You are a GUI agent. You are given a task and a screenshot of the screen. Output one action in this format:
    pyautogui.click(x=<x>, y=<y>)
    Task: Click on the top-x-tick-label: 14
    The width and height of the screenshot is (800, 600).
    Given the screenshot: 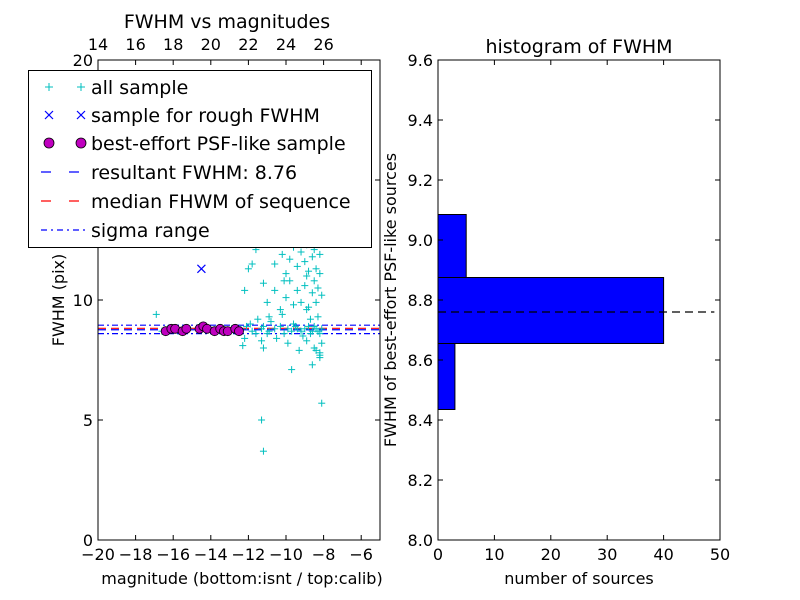 What is the action you would take?
    pyautogui.click(x=98, y=44)
    